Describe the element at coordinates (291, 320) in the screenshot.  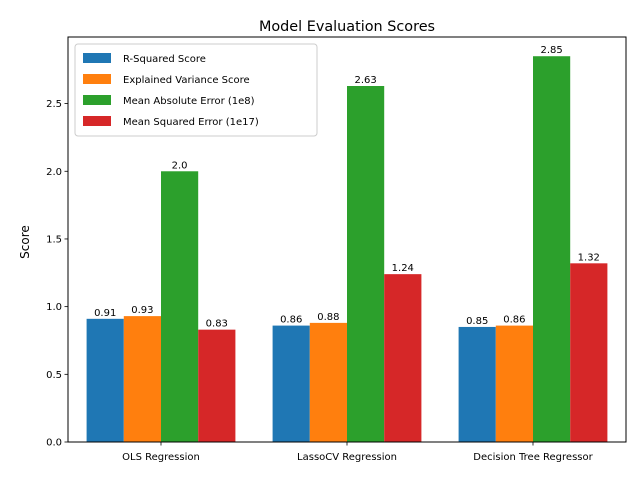
I see `data-label-1-2: 0.86` at that location.